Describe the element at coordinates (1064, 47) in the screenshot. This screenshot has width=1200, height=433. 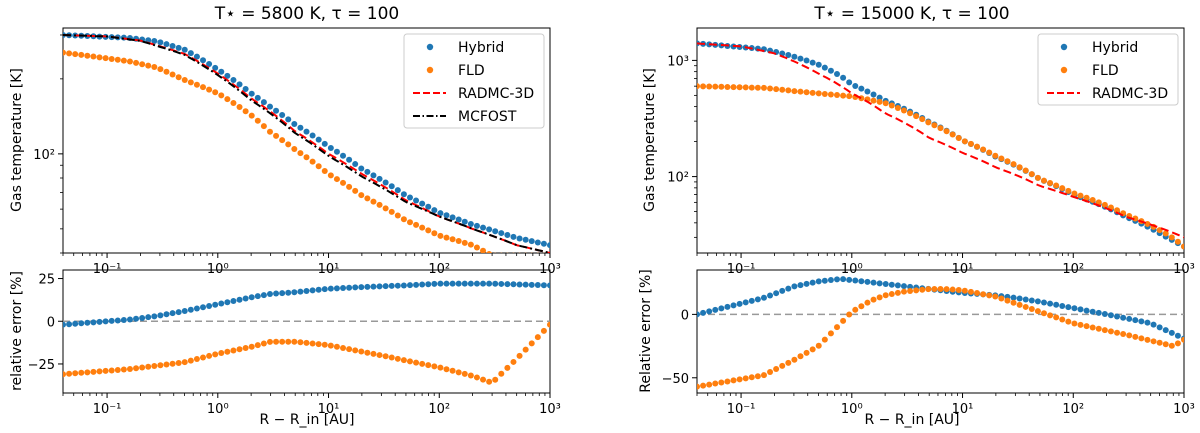
I see `right-legend-marker-hybrid` at that location.